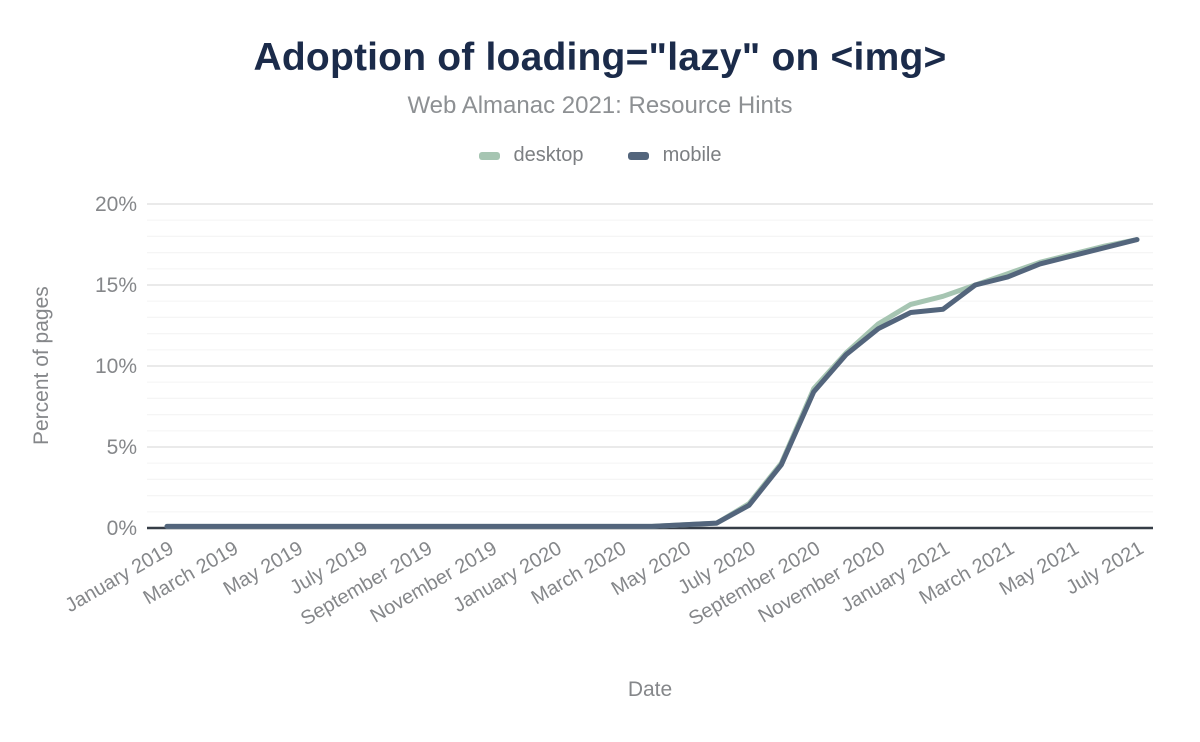  Describe the element at coordinates (600, 155) in the screenshot. I see `chart-legend: desktop mobile` at that location.